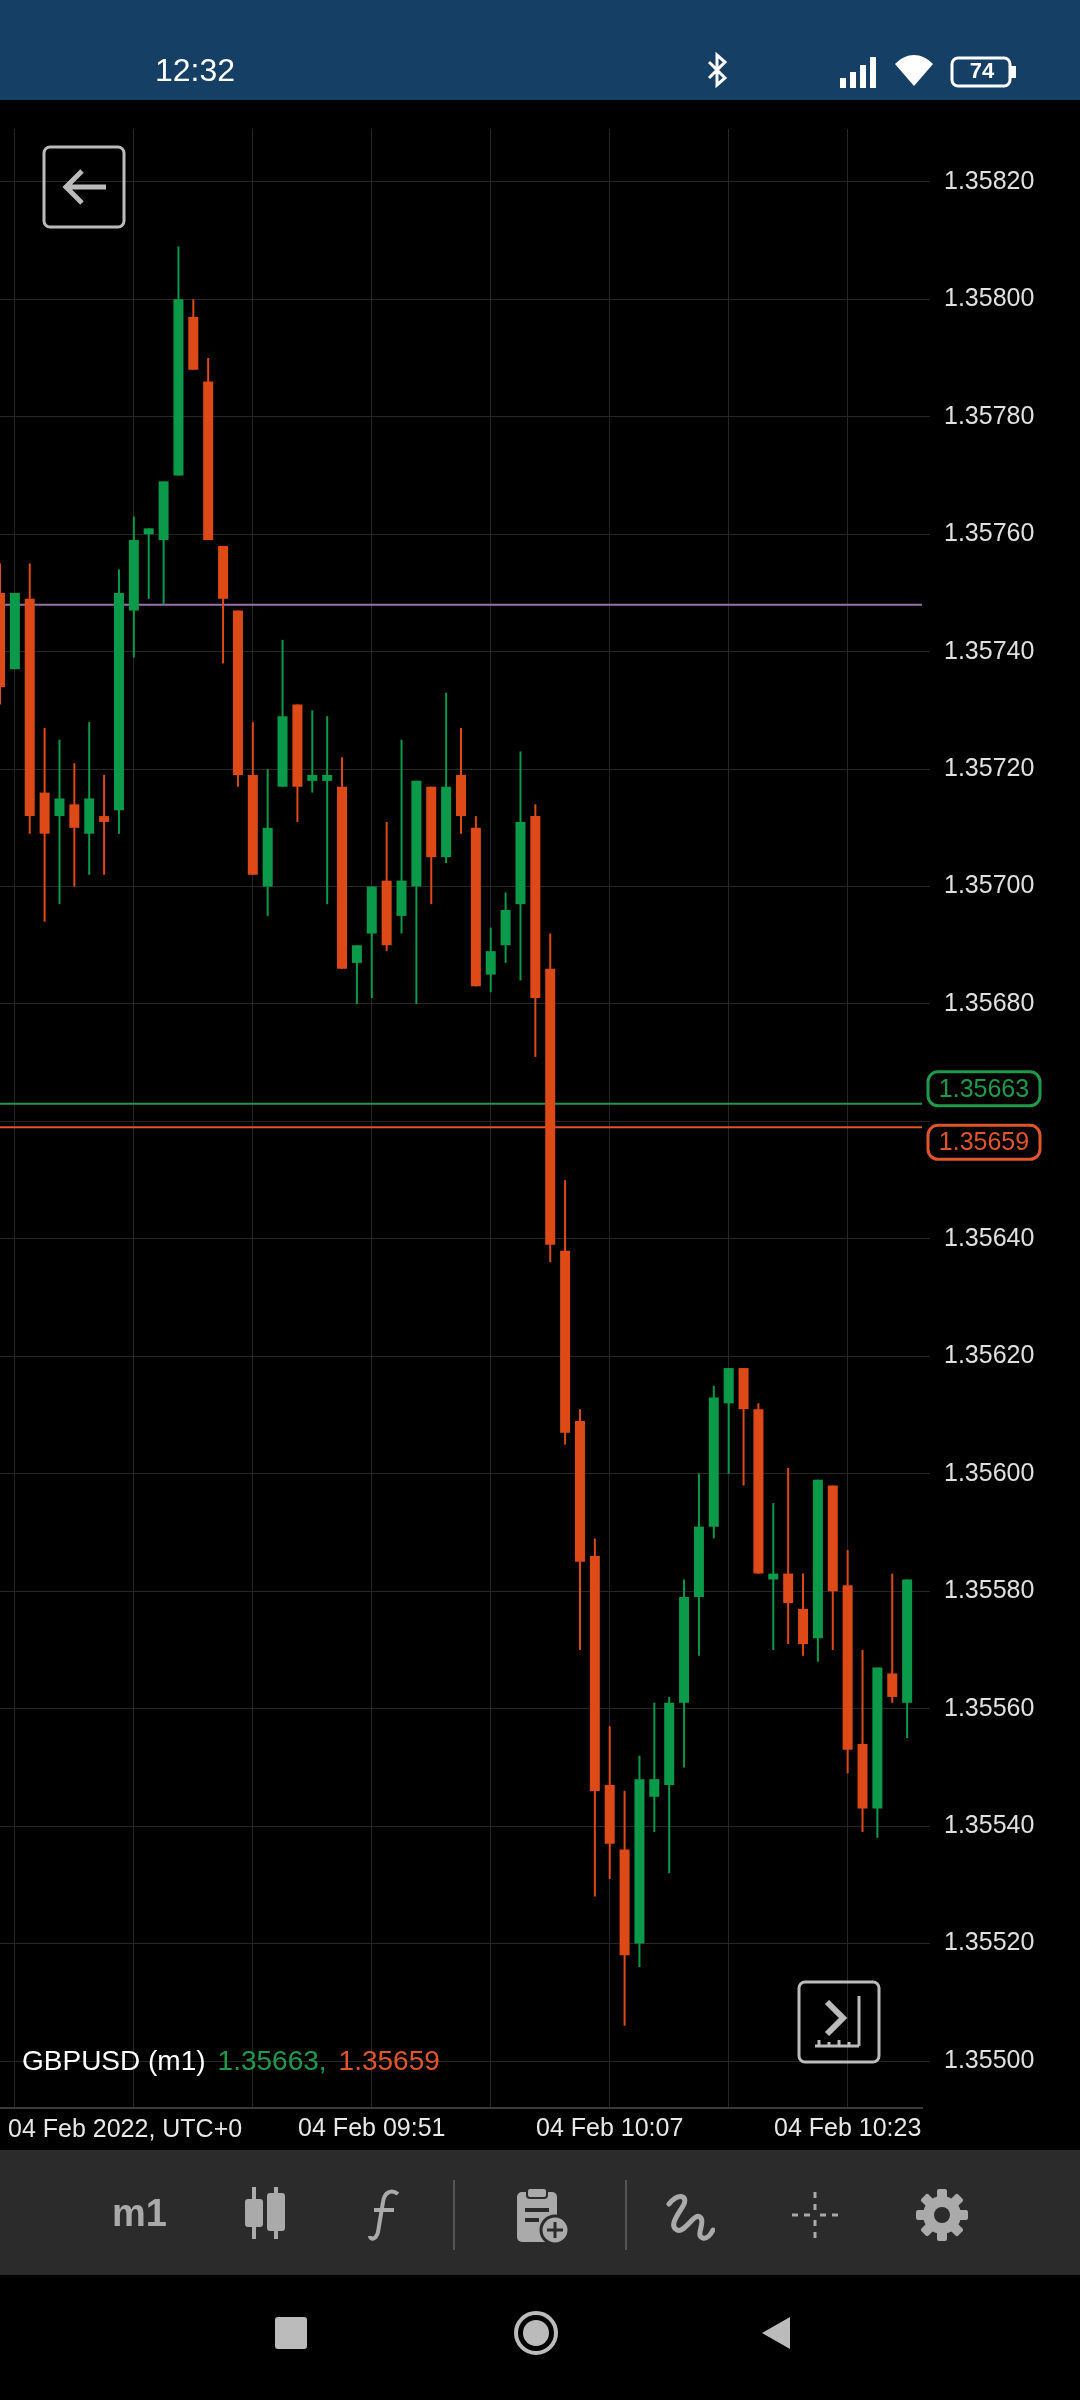 The image size is (1080, 2400). What do you see at coordinates (989, 297) in the screenshot?
I see `y-tick-label: 1.35800` at bounding box center [989, 297].